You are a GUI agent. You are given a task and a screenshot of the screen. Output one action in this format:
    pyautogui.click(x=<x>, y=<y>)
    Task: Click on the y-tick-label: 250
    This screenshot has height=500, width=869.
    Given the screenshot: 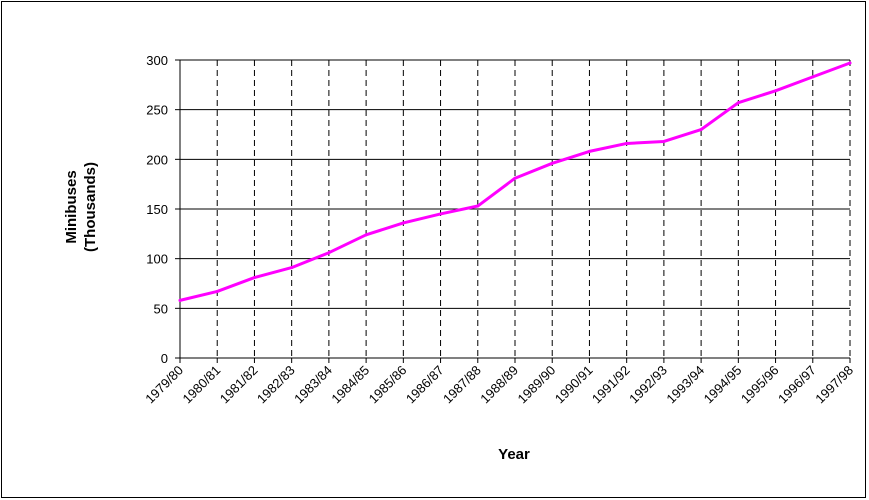 What is the action you would take?
    pyautogui.click(x=157, y=110)
    